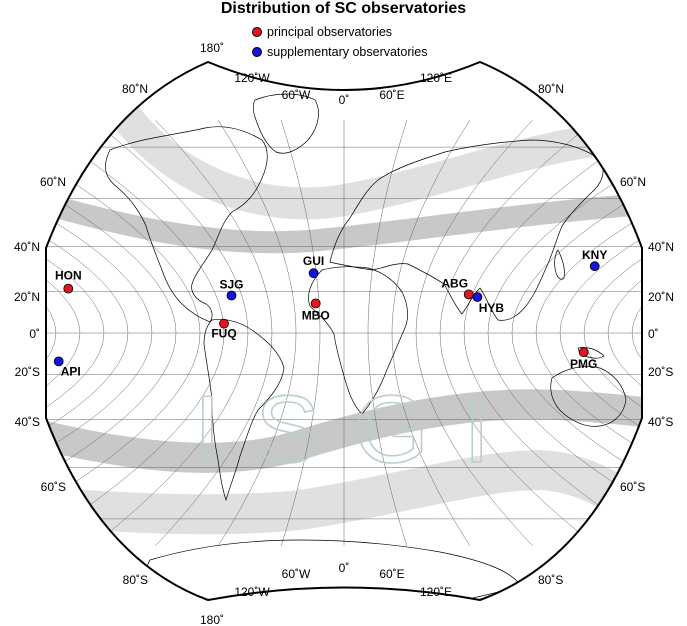 This screenshot has width=687, height=626. What do you see at coordinates (550, 580) in the screenshot?
I see `right-latitude-label: 80˚S` at bounding box center [550, 580].